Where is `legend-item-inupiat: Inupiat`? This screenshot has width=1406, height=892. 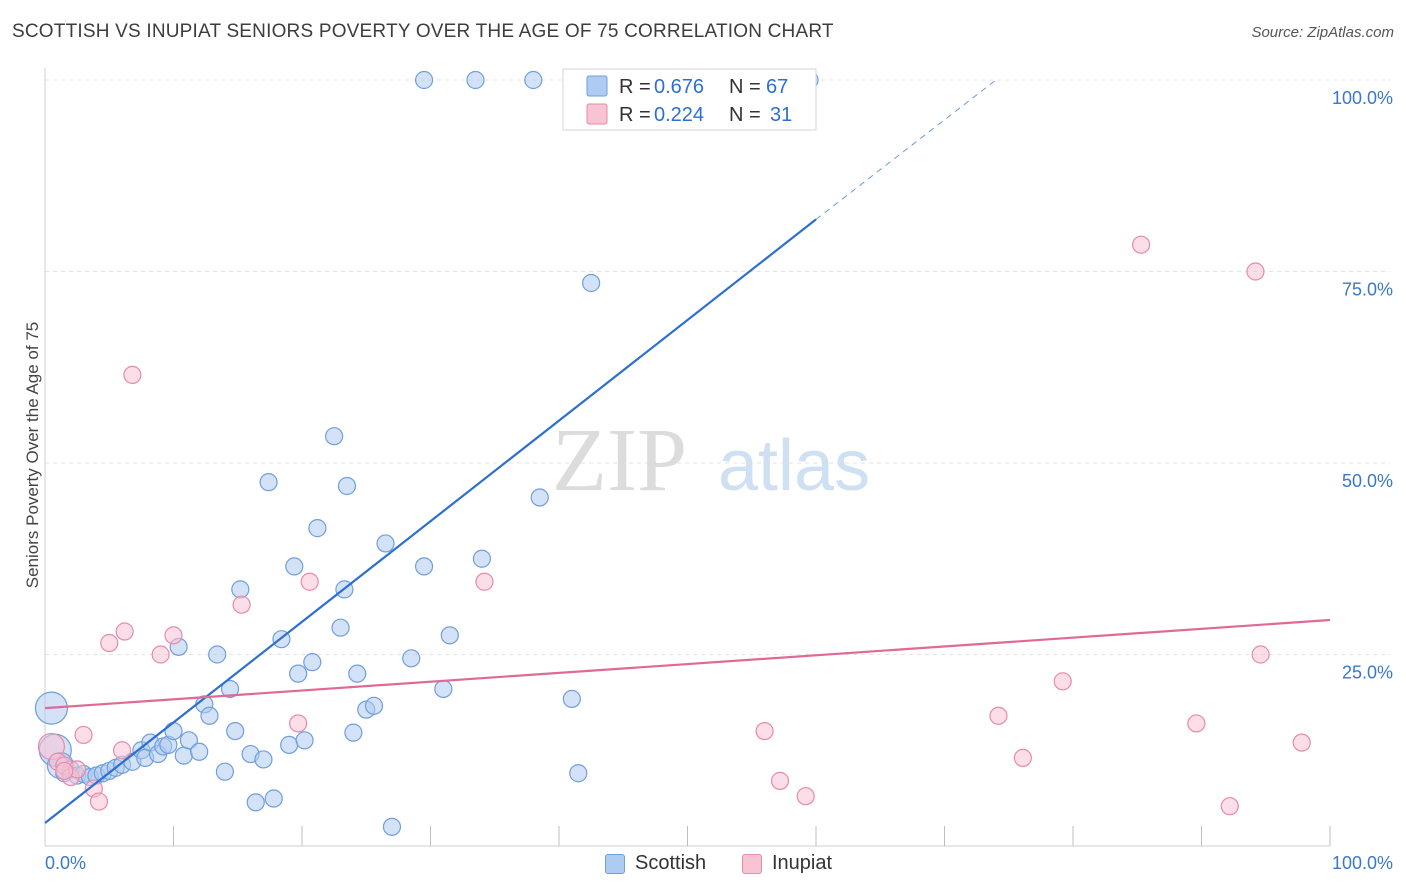 legend-item-inupiat: Inupiat is located at coordinates (787, 863).